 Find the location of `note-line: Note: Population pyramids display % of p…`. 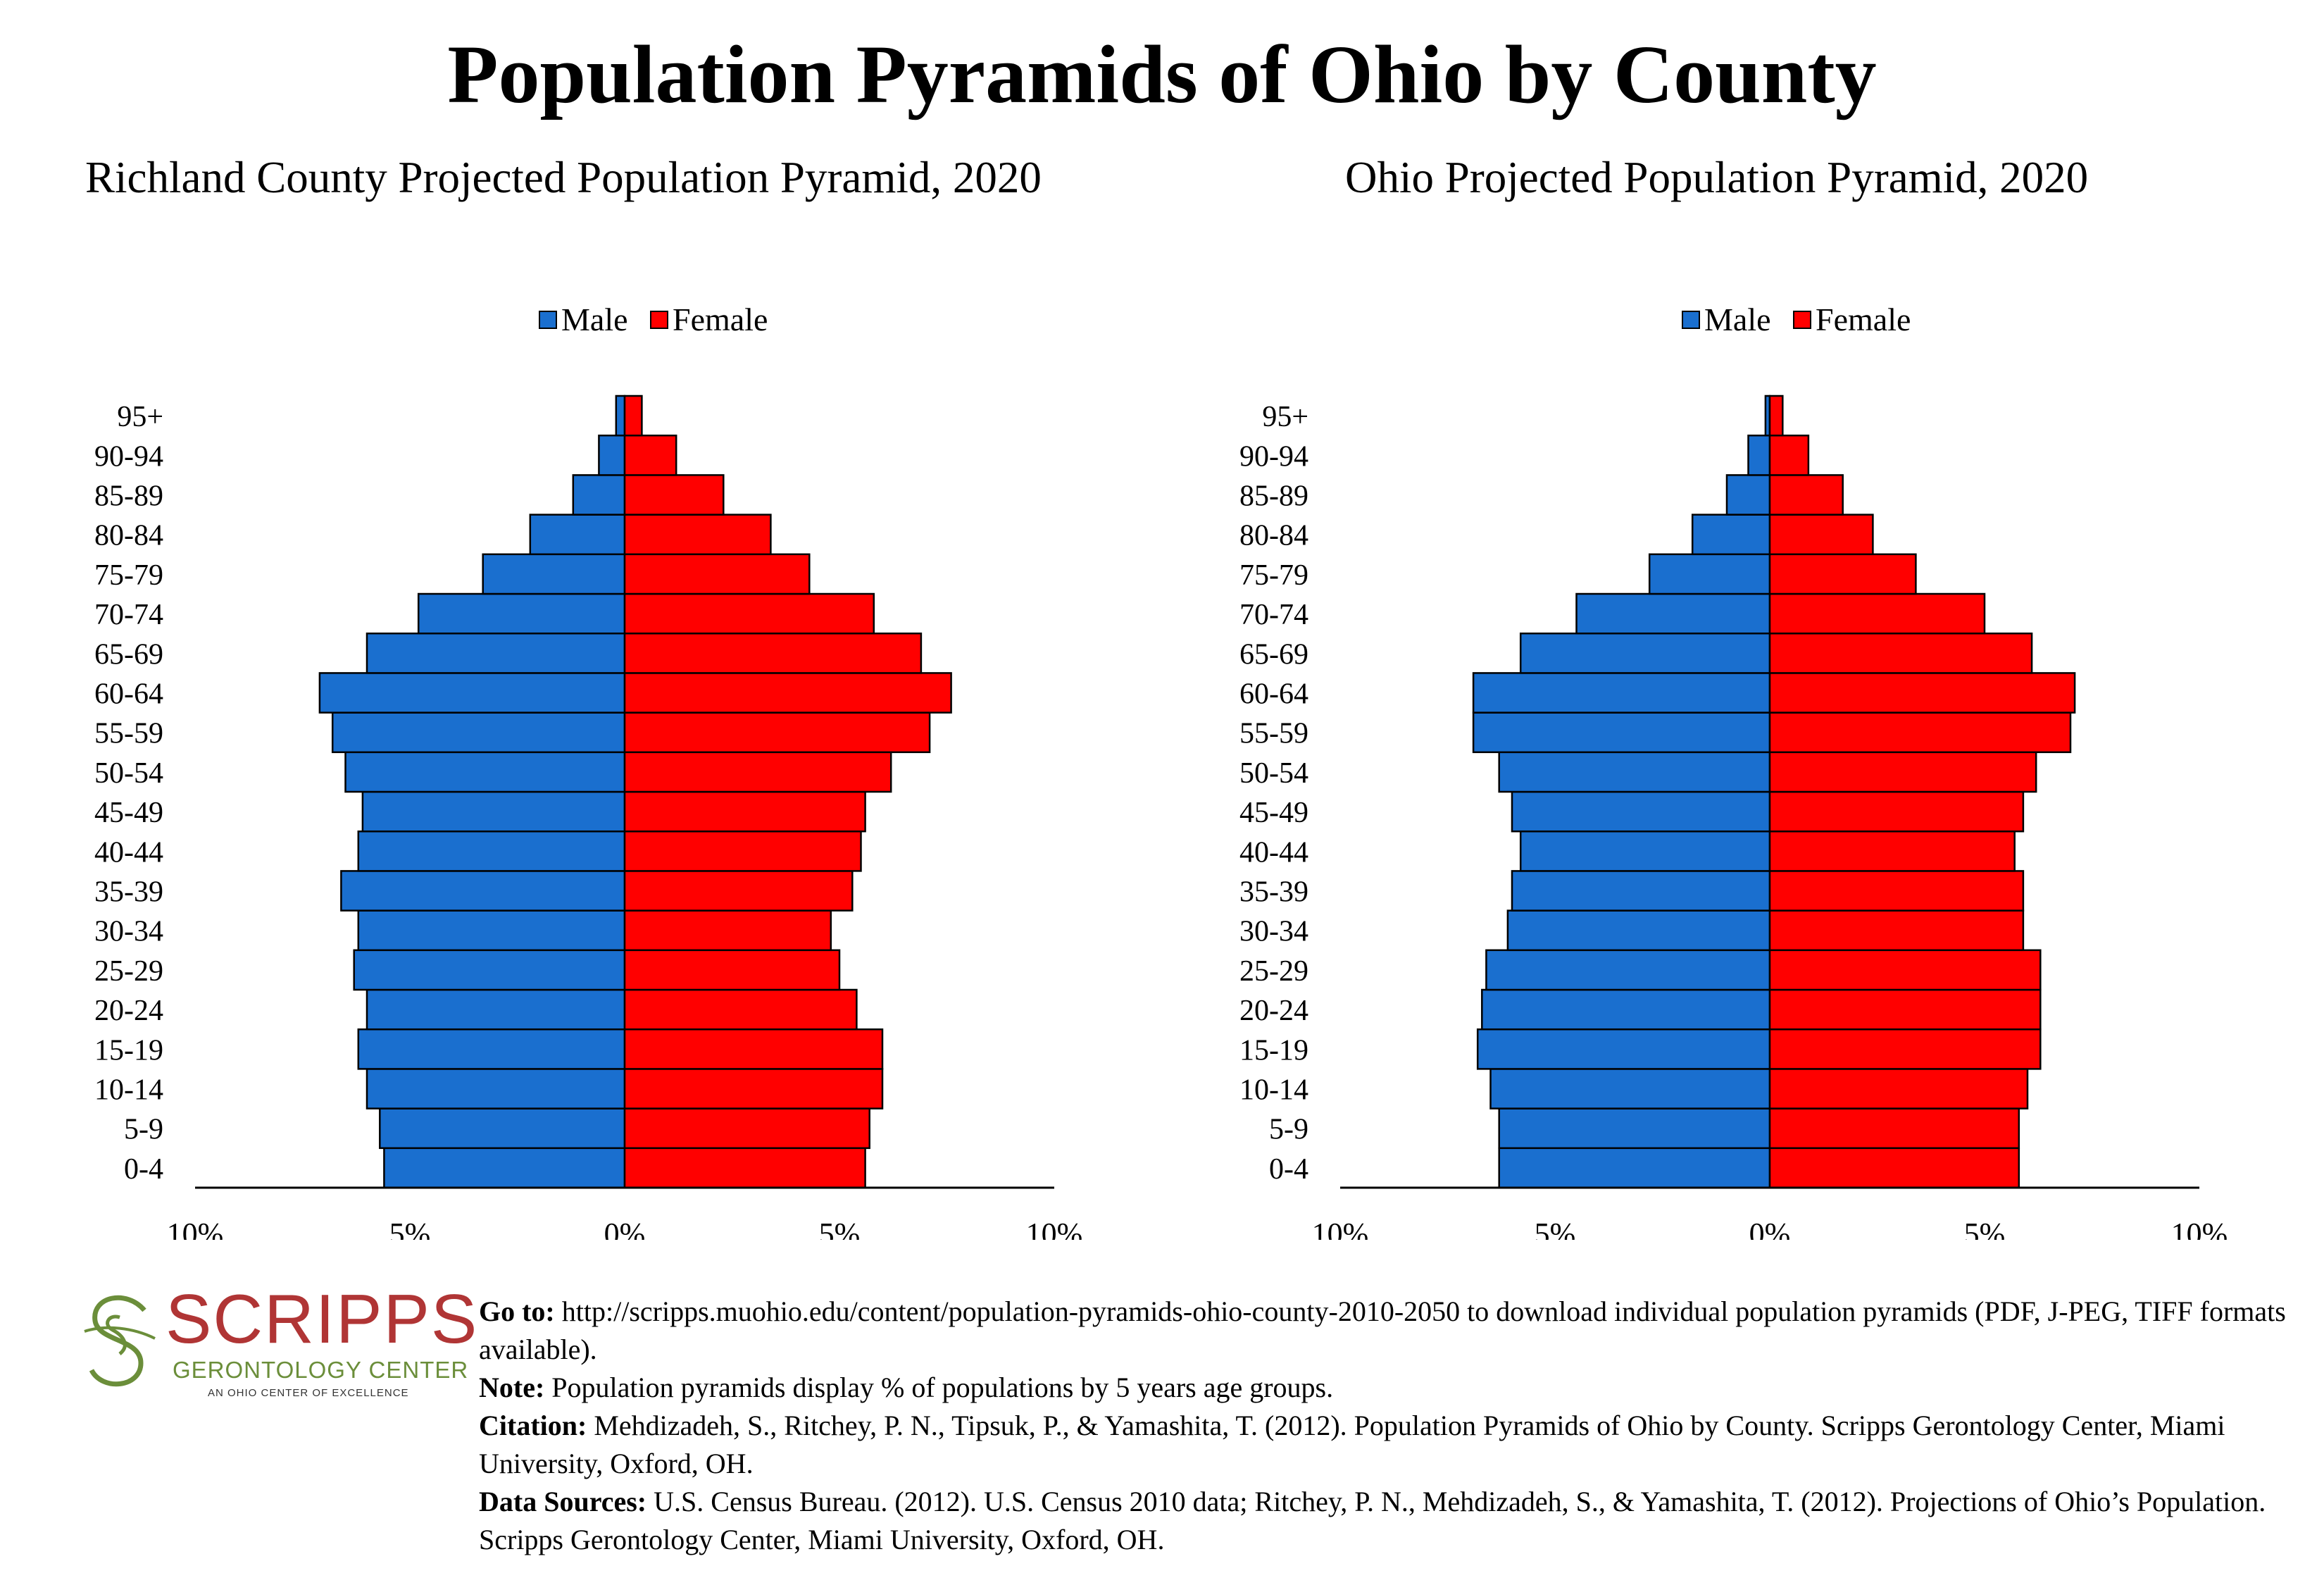

note-line: Note: Population pyramids display % of p… is located at coordinates (1394, 1388).